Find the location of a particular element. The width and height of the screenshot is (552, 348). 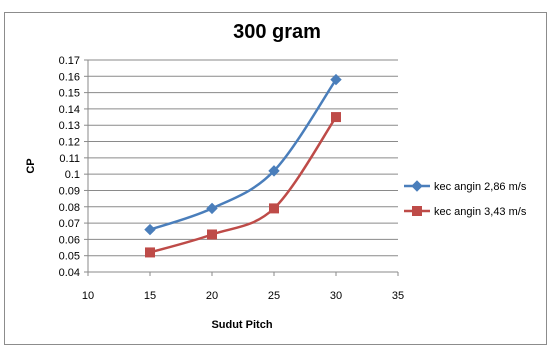

x-tick-label: 10 is located at coordinates (88, 296).